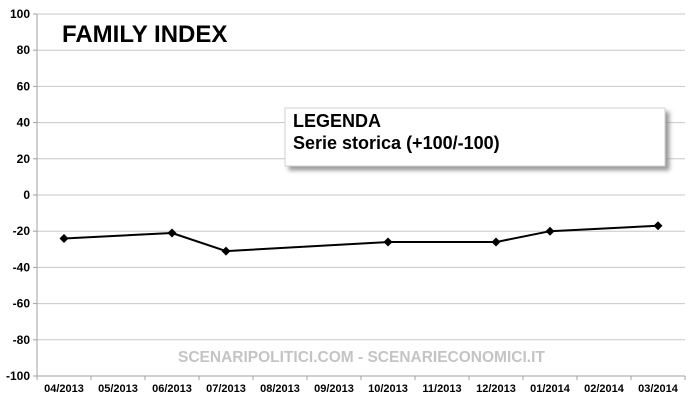  What do you see at coordinates (280, 389) in the screenshot?
I see `x-tick-label: 08/2013` at bounding box center [280, 389].